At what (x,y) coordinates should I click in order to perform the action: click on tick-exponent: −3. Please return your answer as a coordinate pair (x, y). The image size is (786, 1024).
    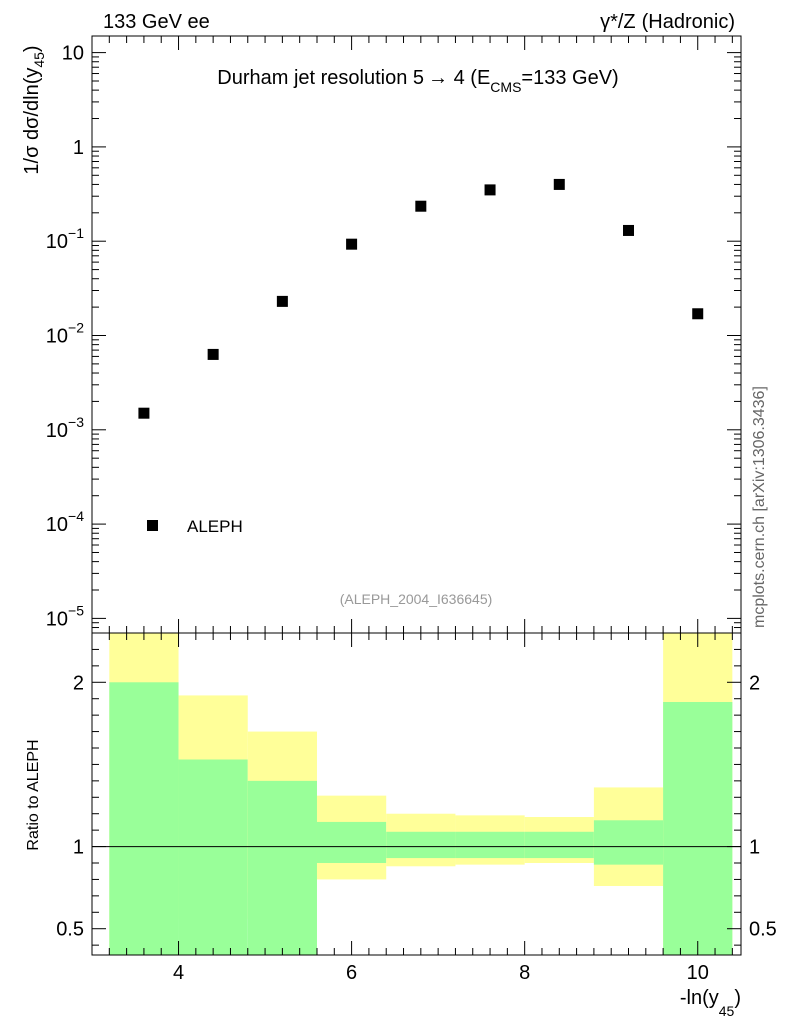
    Looking at the image, I should click on (76, 422).